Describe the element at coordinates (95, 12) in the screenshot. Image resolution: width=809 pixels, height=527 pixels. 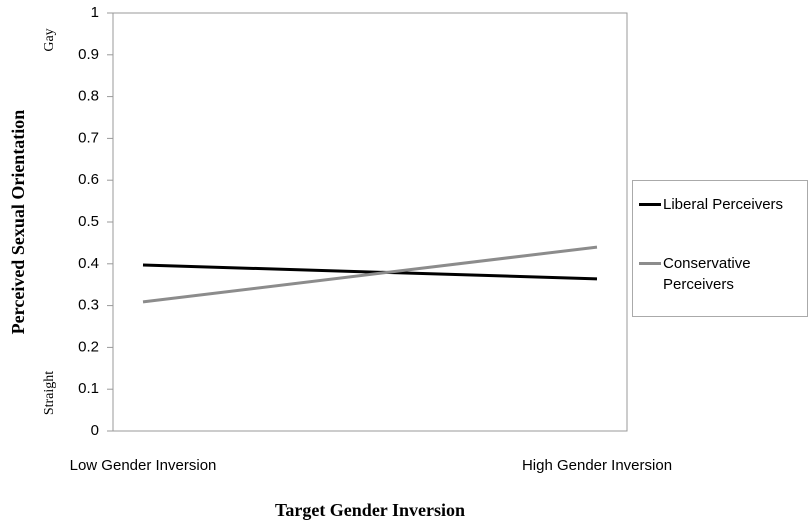
I see `y-tick-label: 1` at that location.